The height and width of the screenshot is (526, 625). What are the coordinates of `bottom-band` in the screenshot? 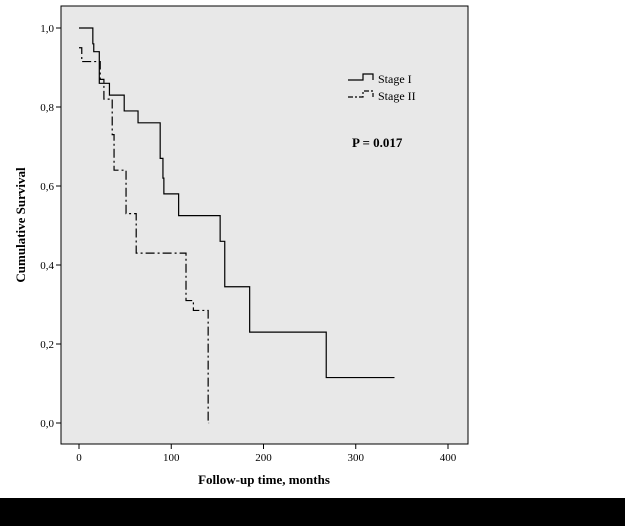 It's located at (312, 512).